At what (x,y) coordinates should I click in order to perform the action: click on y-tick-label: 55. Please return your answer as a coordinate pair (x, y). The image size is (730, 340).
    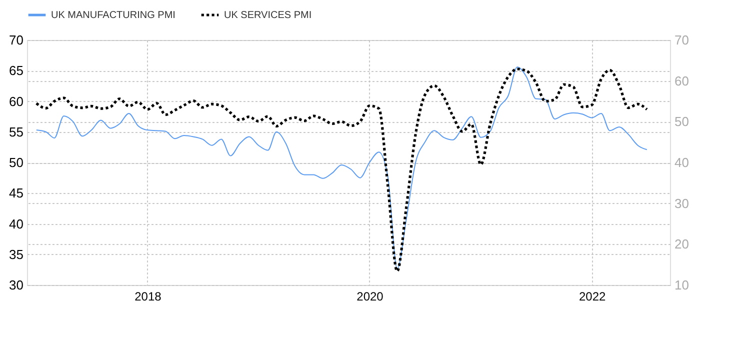
    Looking at the image, I should click on (16, 132).